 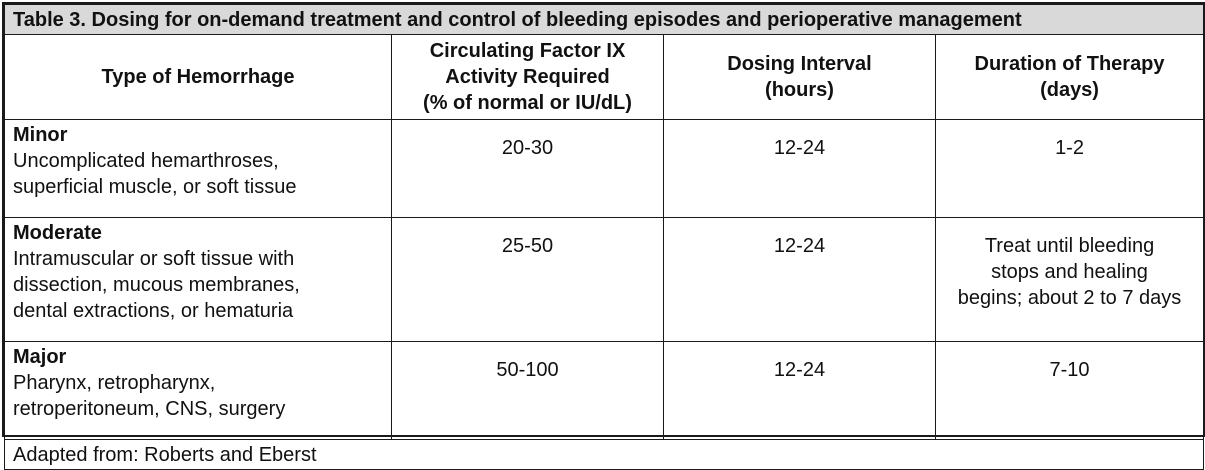 I want to click on column-header-line: (hours), so click(x=799, y=90).